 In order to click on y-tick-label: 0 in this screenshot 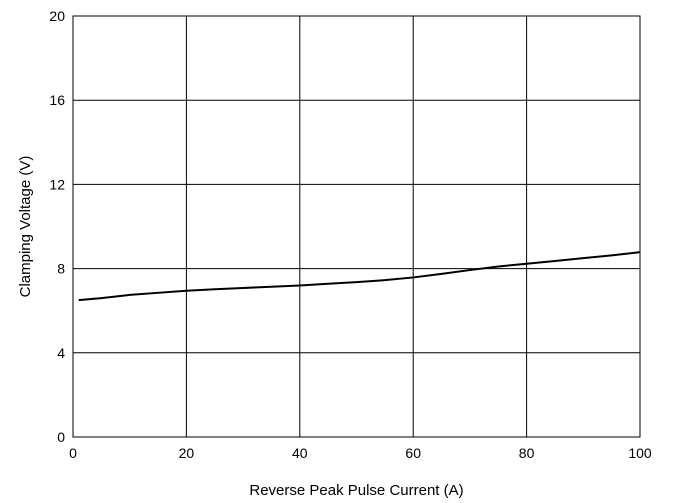, I will do `click(61, 437)`.